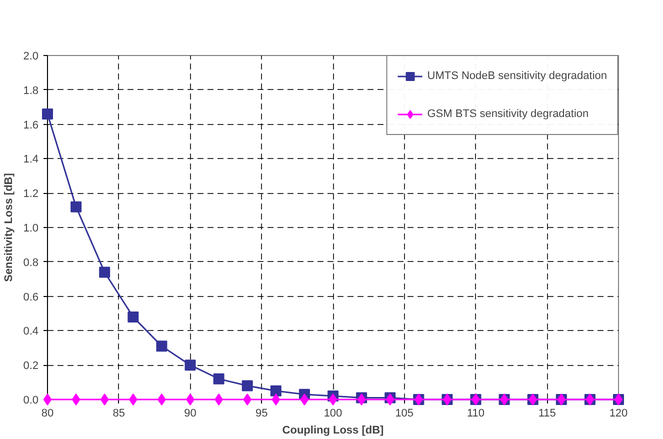 The width and height of the screenshot is (663, 439). What do you see at coordinates (31, 400) in the screenshot?
I see `y-tick-label: 0.0` at bounding box center [31, 400].